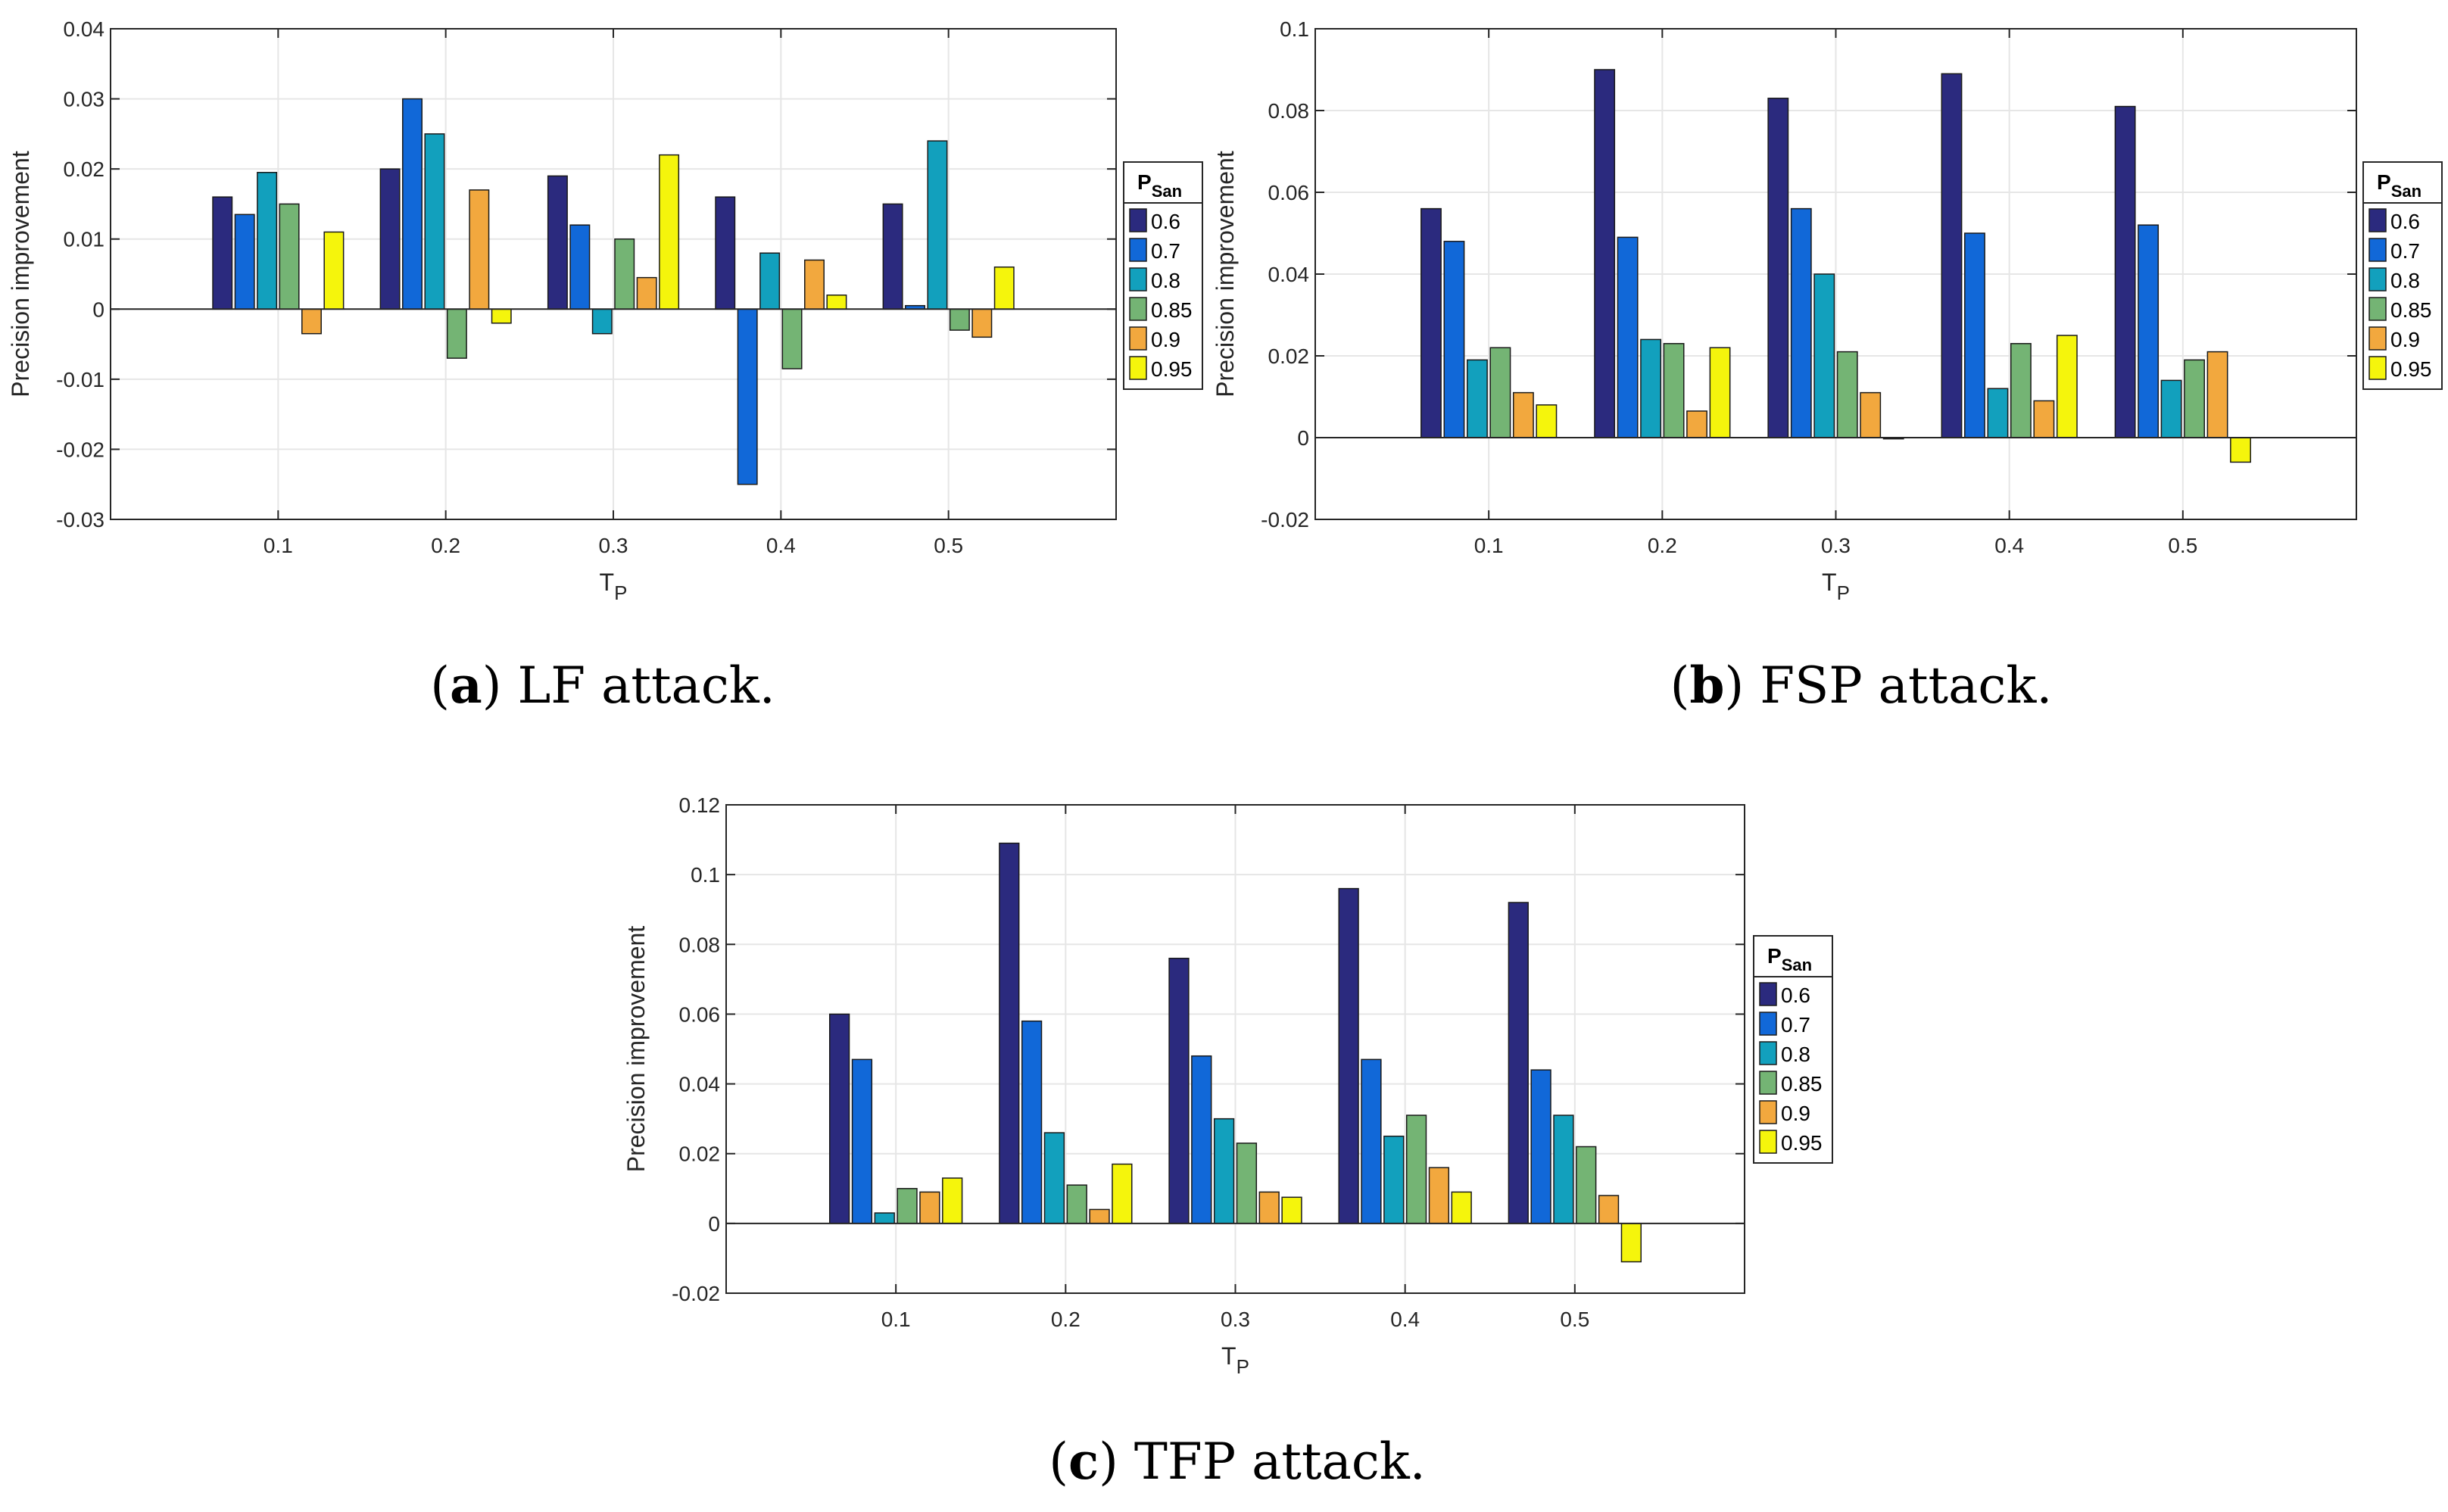 The width and height of the screenshot is (2448, 1512). Describe the element at coordinates (1662, 545) in the screenshot. I see `x-tick-label: 0.2` at that location.